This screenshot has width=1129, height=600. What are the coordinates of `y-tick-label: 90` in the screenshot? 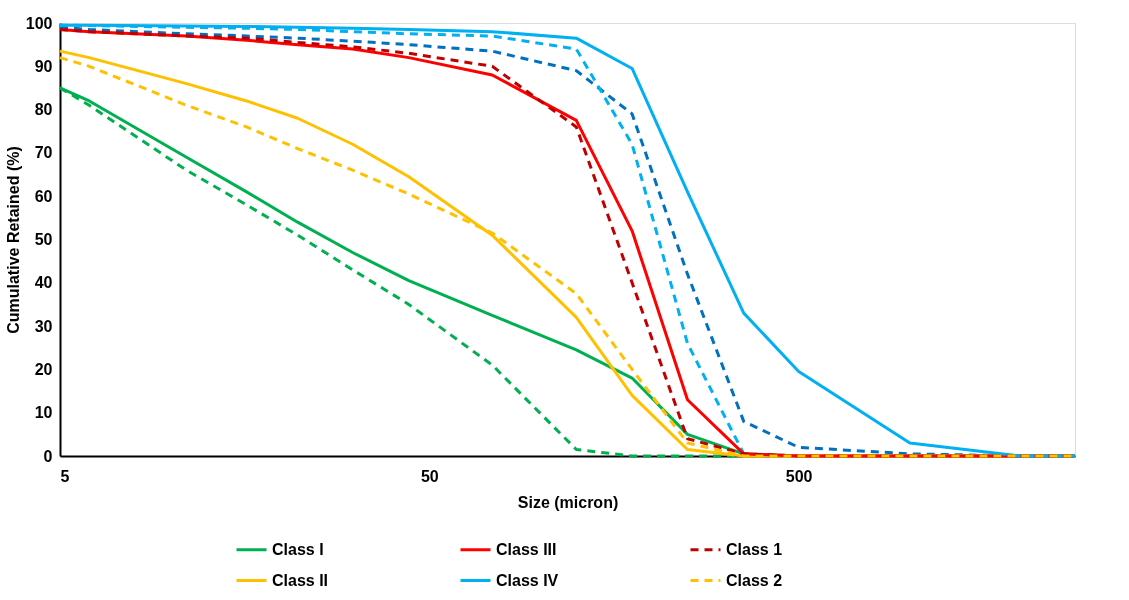 It's located at (43, 66).